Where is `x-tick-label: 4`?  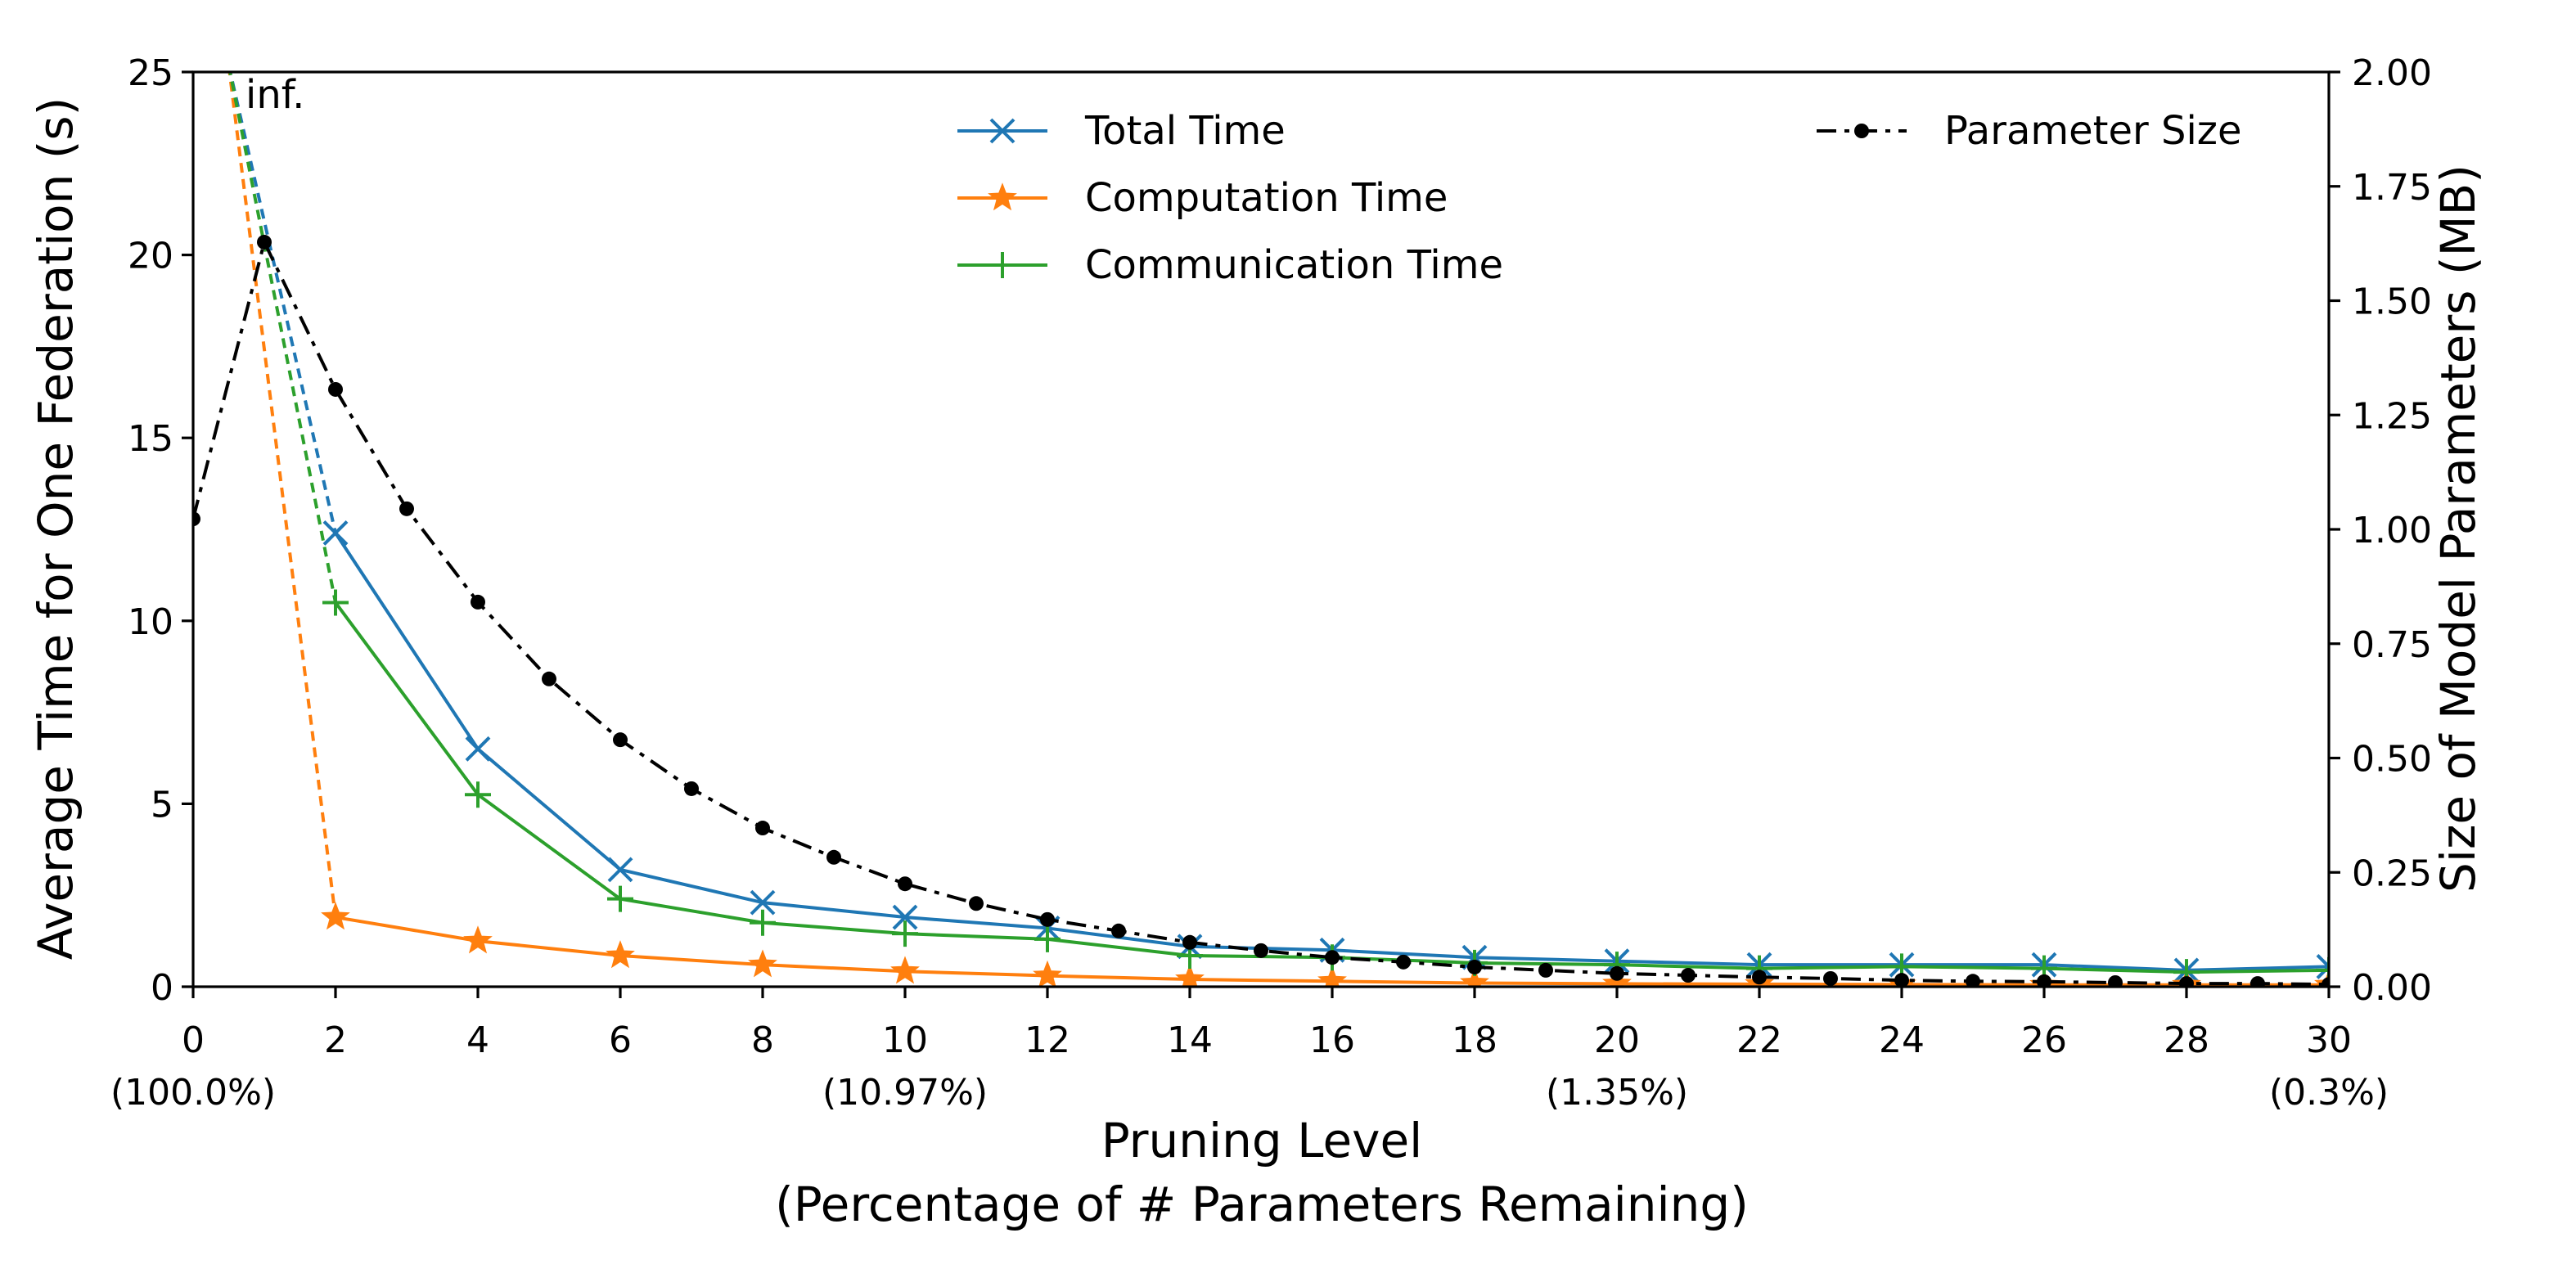
x-tick-label: 4 is located at coordinates (477, 1040).